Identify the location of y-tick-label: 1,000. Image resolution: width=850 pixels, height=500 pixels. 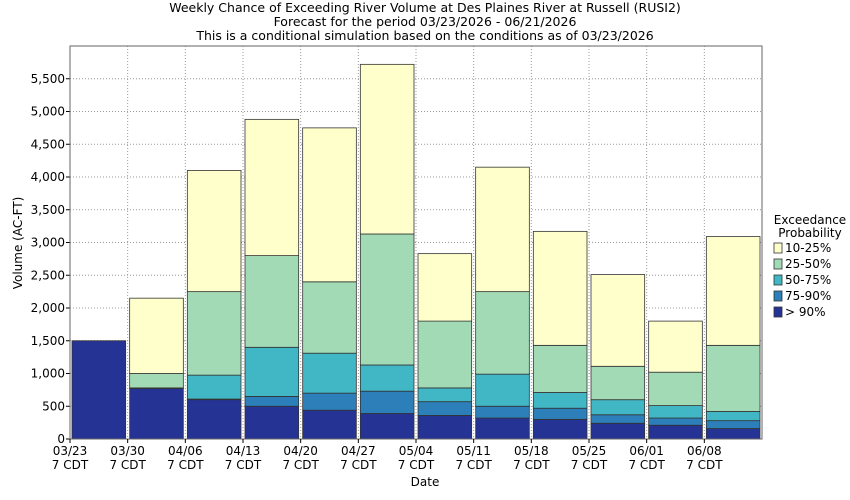
(48, 374).